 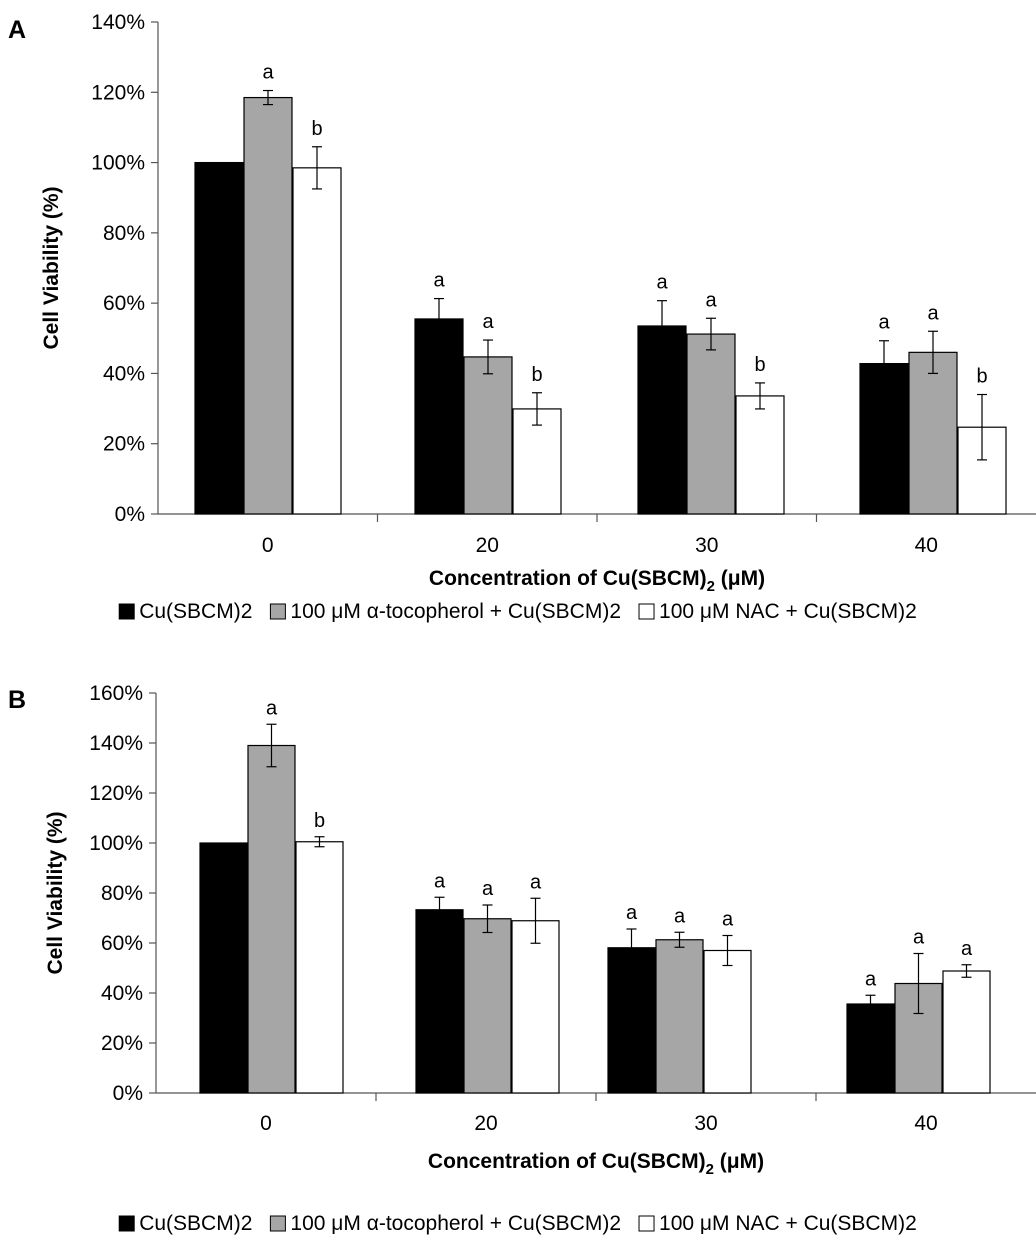 I want to click on panel-b-legend-label: Cu(SBCM)2, so click(x=195, y=1223).